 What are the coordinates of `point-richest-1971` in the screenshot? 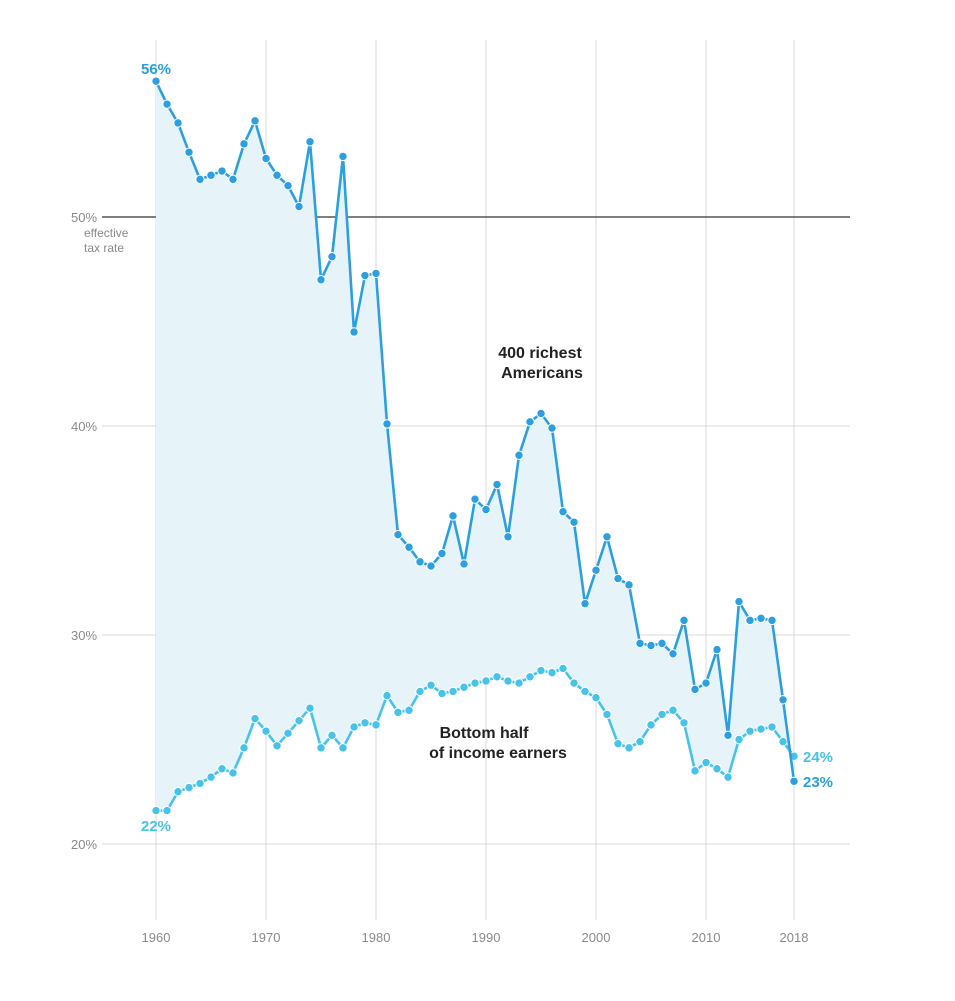 It's located at (277, 175).